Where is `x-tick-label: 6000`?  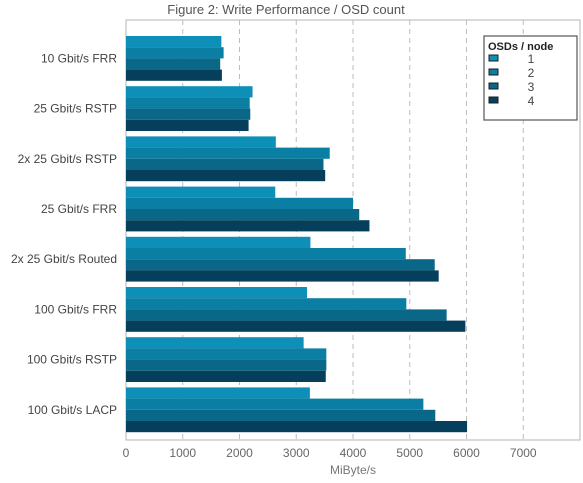
x-tick-label: 6000 is located at coordinates (466, 453).